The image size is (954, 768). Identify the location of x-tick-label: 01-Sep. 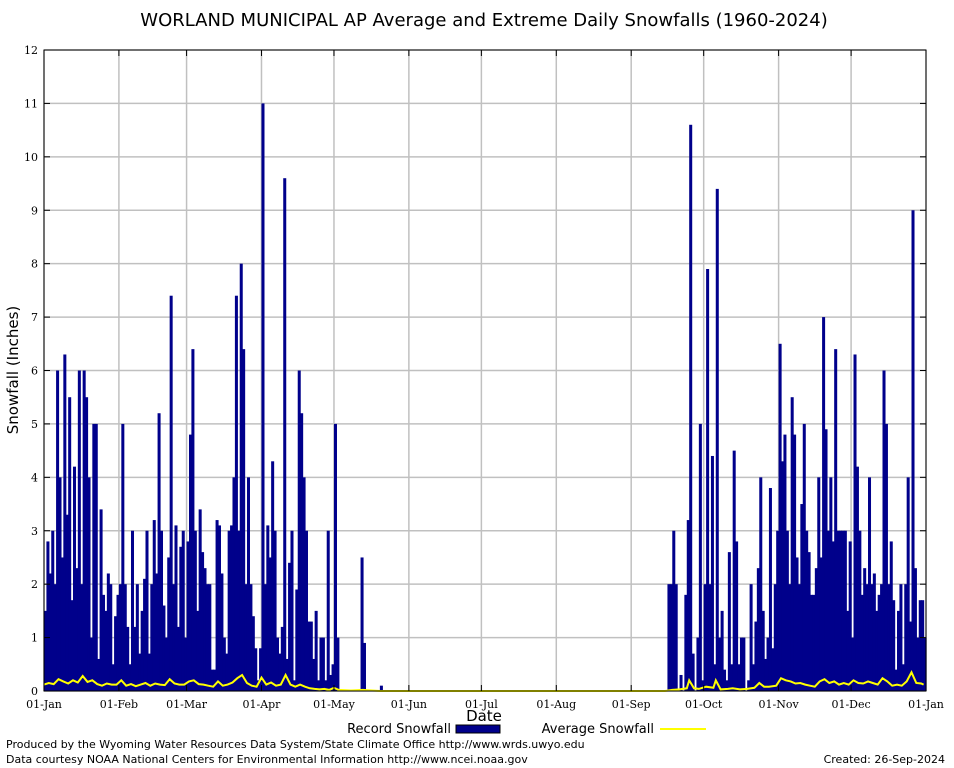
(631, 704).